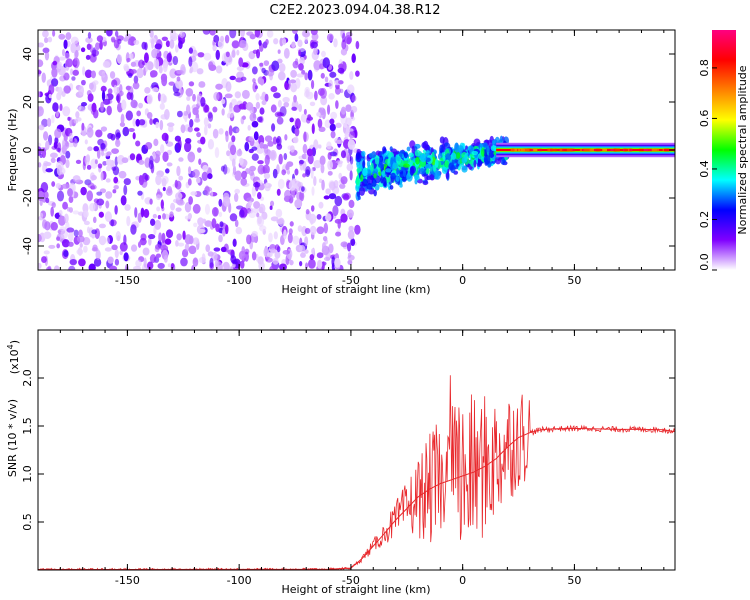 The image size is (750, 600). Describe the element at coordinates (704, 262) in the screenshot. I see `colorbar-tick-label: 0.0` at that location.